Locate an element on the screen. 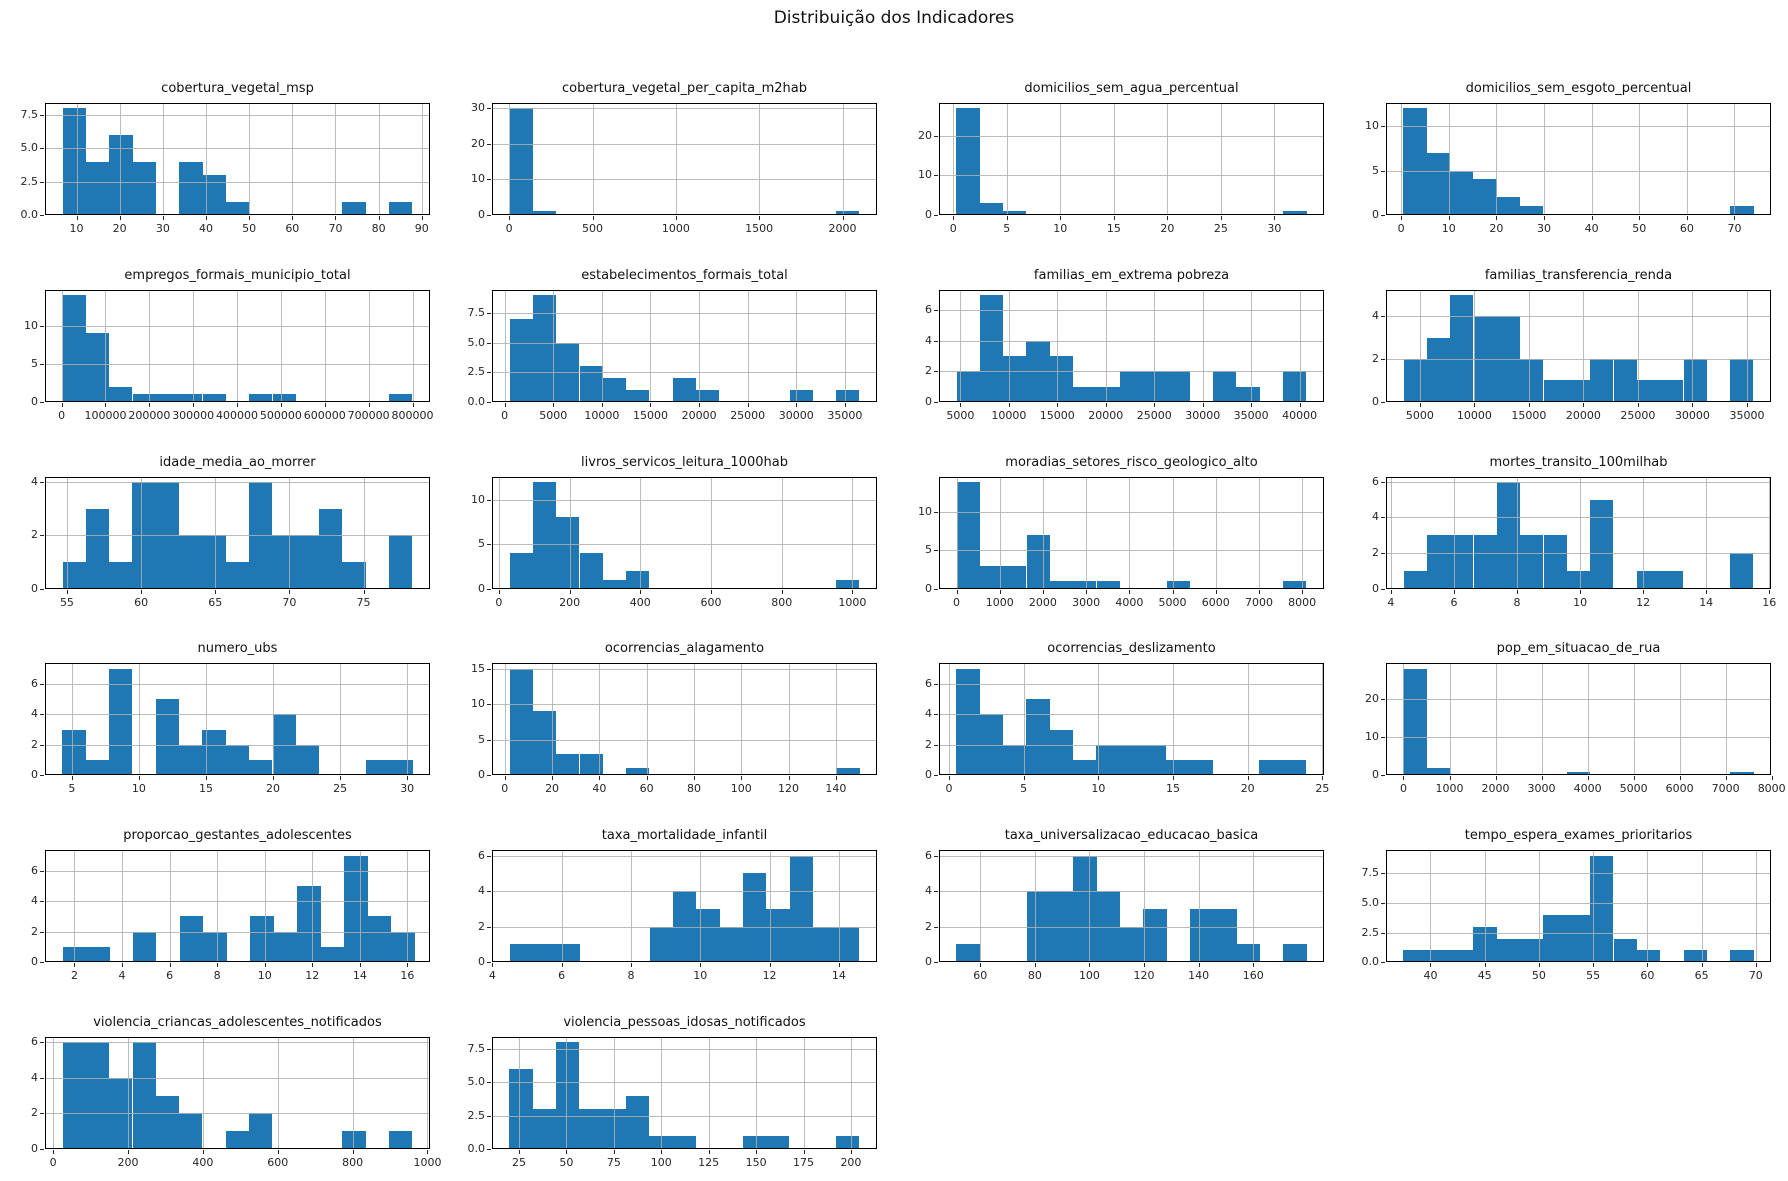  y-tick-label: 0 is located at coordinates (481, 214).